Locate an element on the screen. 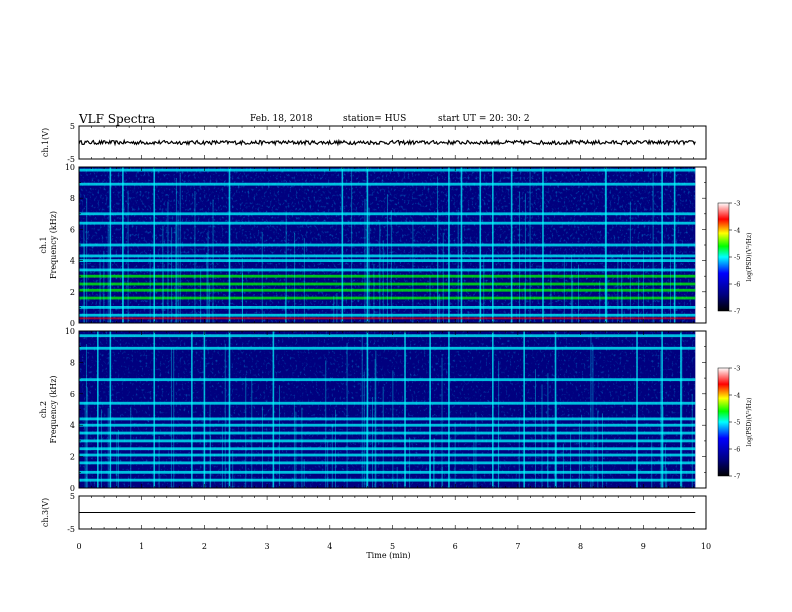 This screenshot has width=792, height=612. y-tick-label: -5 is located at coordinates (71, 159).